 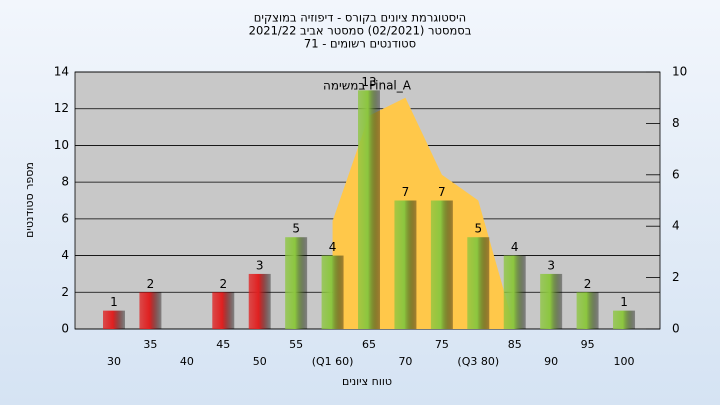 I want to click on y-tick-label: 2, so click(x=65, y=292).